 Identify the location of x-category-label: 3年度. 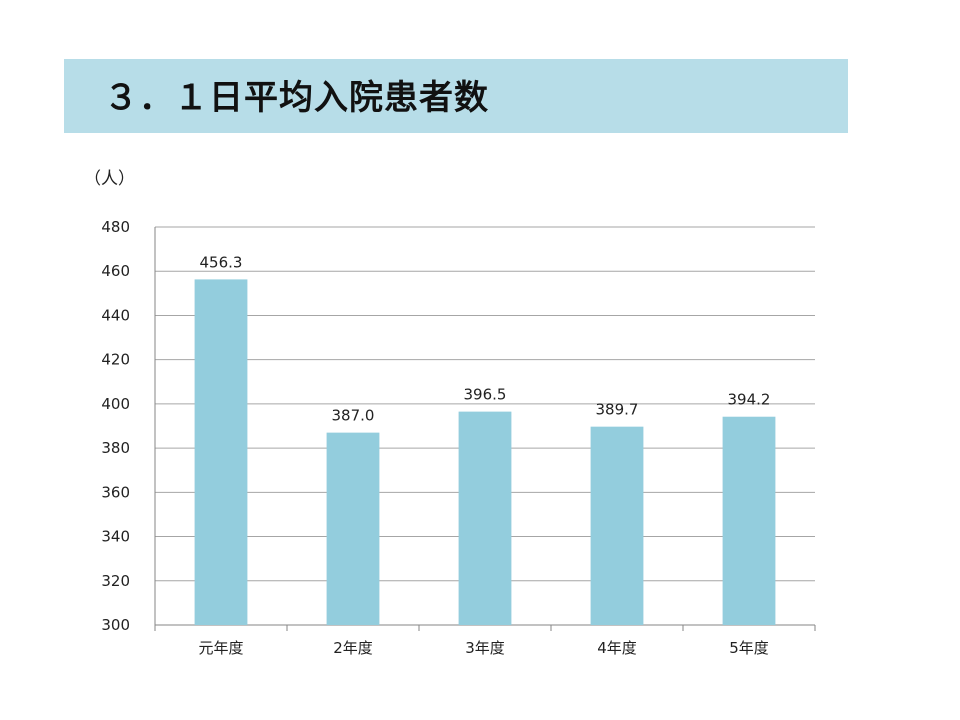
(485, 648).